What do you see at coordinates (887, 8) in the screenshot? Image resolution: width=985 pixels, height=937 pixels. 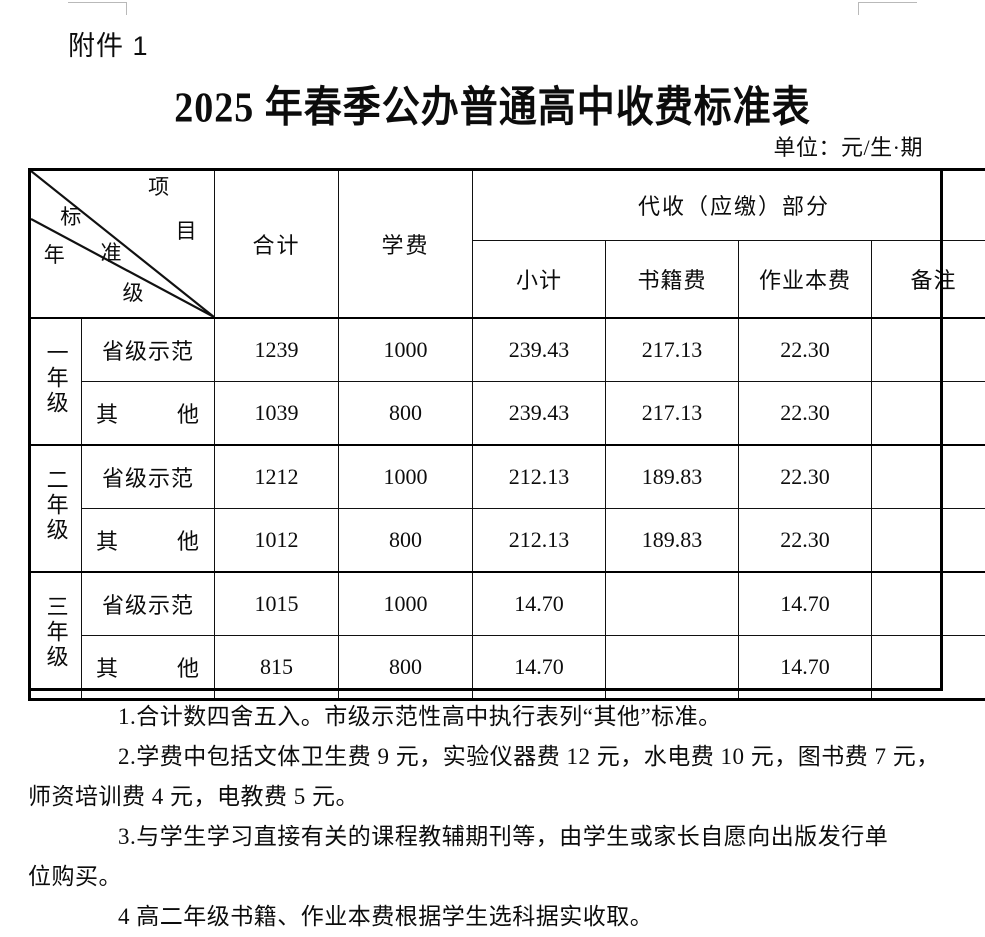 I see `crop-mark-top-right` at bounding box center [887, 8].